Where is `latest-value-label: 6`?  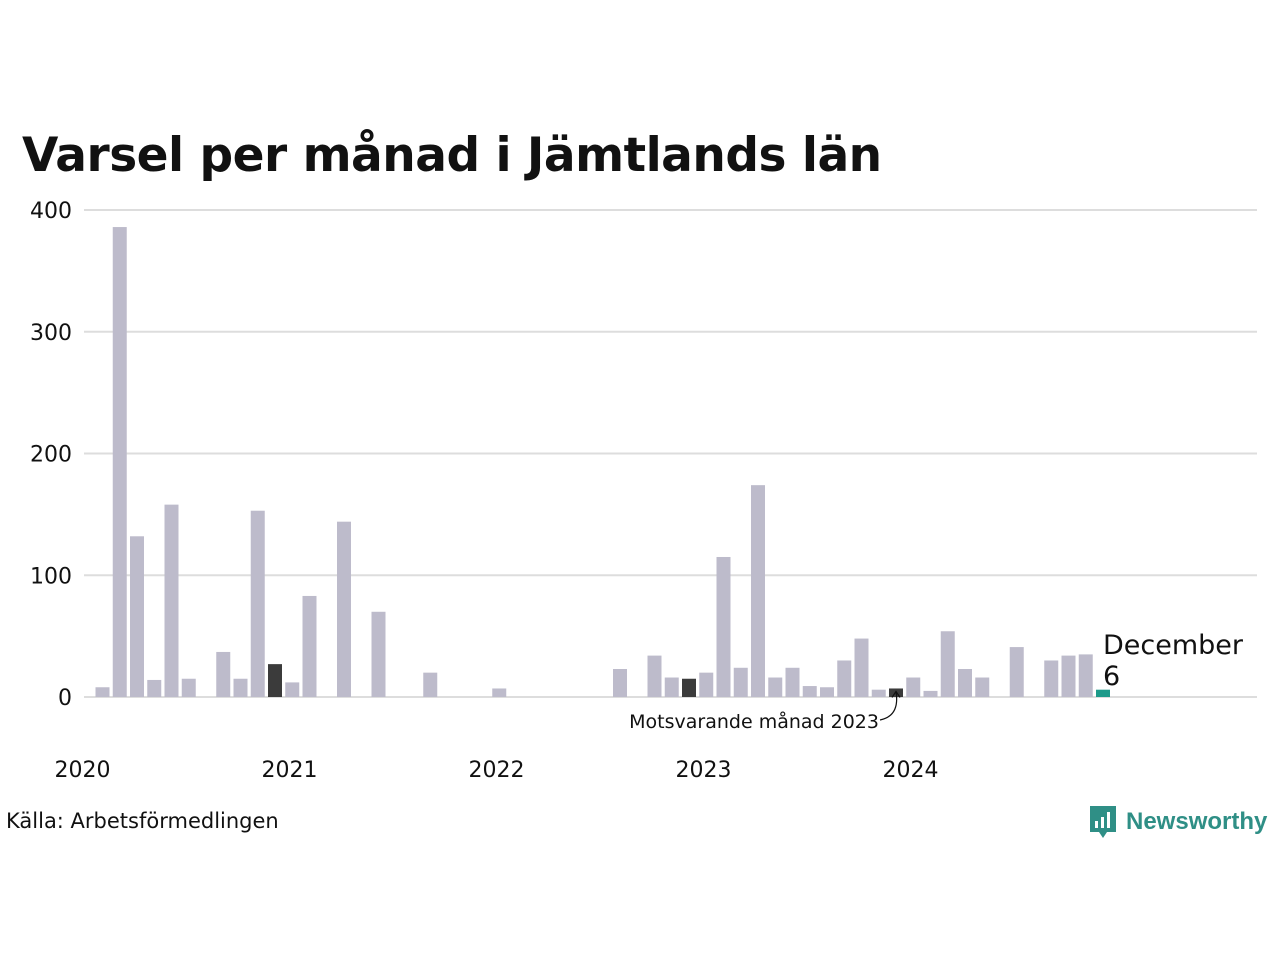
latest-value-label: 6 is located at coordinates (1111, 676).